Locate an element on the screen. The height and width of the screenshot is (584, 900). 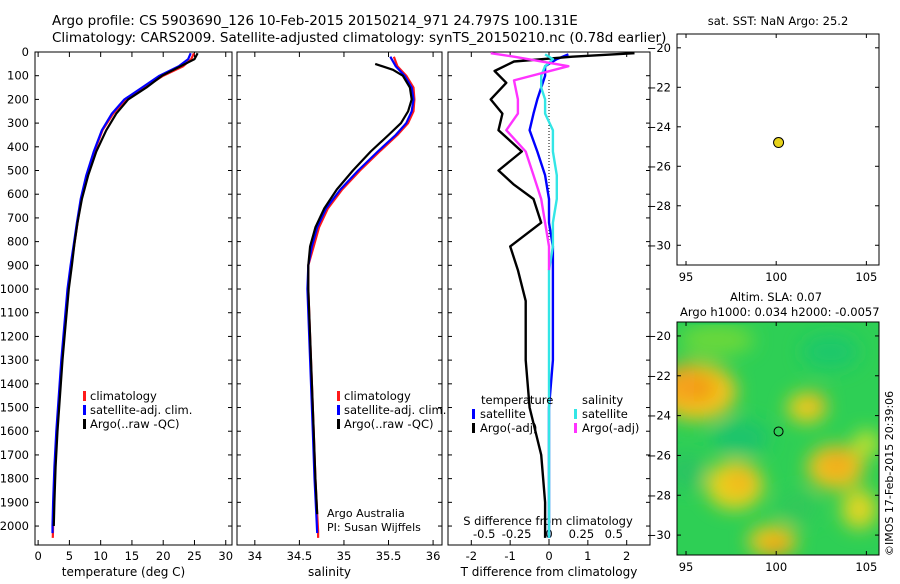
top-tick-label: -0.25 is located at coordinates (517, 534).